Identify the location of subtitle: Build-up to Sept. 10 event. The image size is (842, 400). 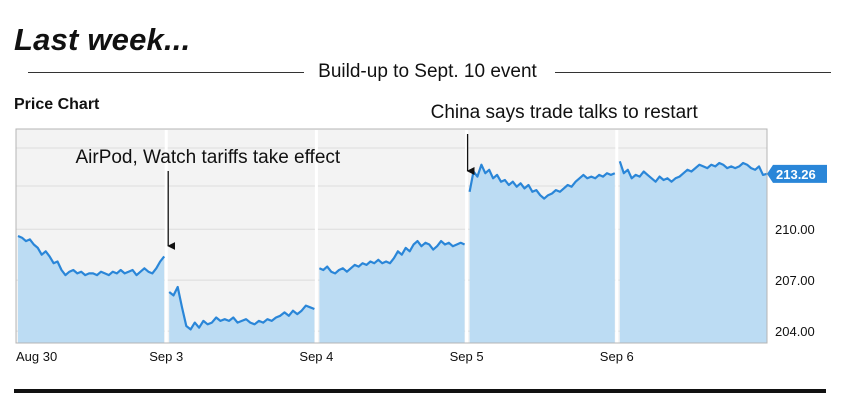
(427, 71).